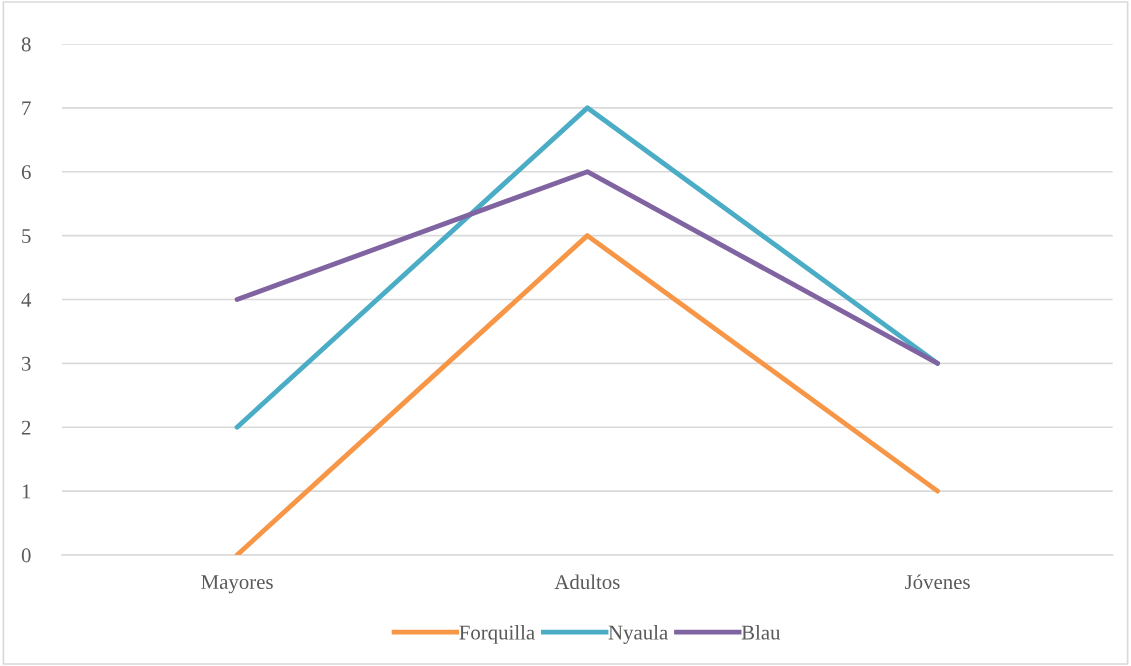  What do you see at coordinates (497, 634) in the screenshot?
I see `legend-label: Forquilla` at bounding box center [497, 634].